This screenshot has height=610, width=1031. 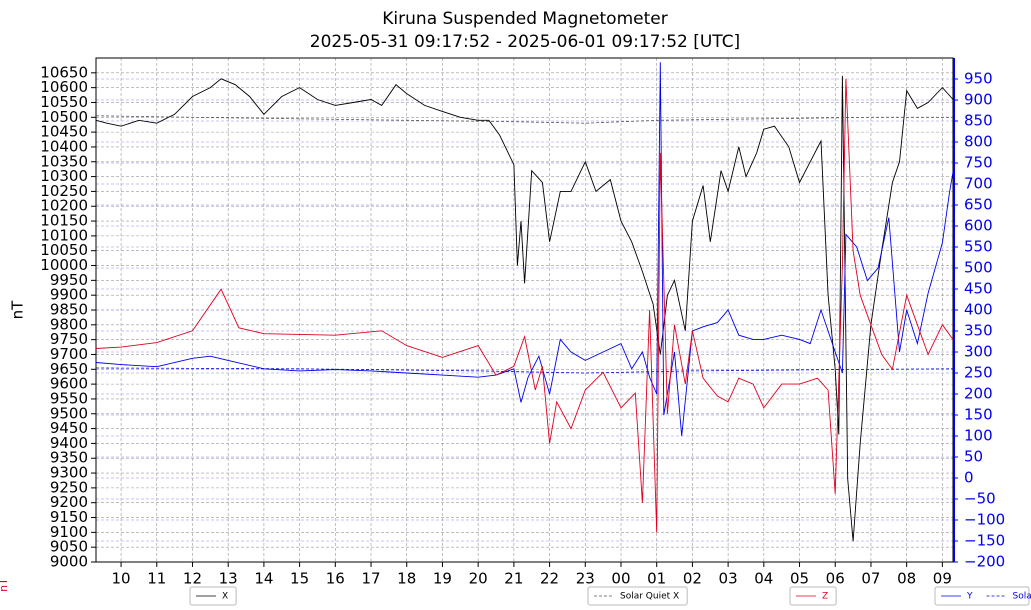 I want to click on y-tick-label: 10450, so click(x=64, y=132).